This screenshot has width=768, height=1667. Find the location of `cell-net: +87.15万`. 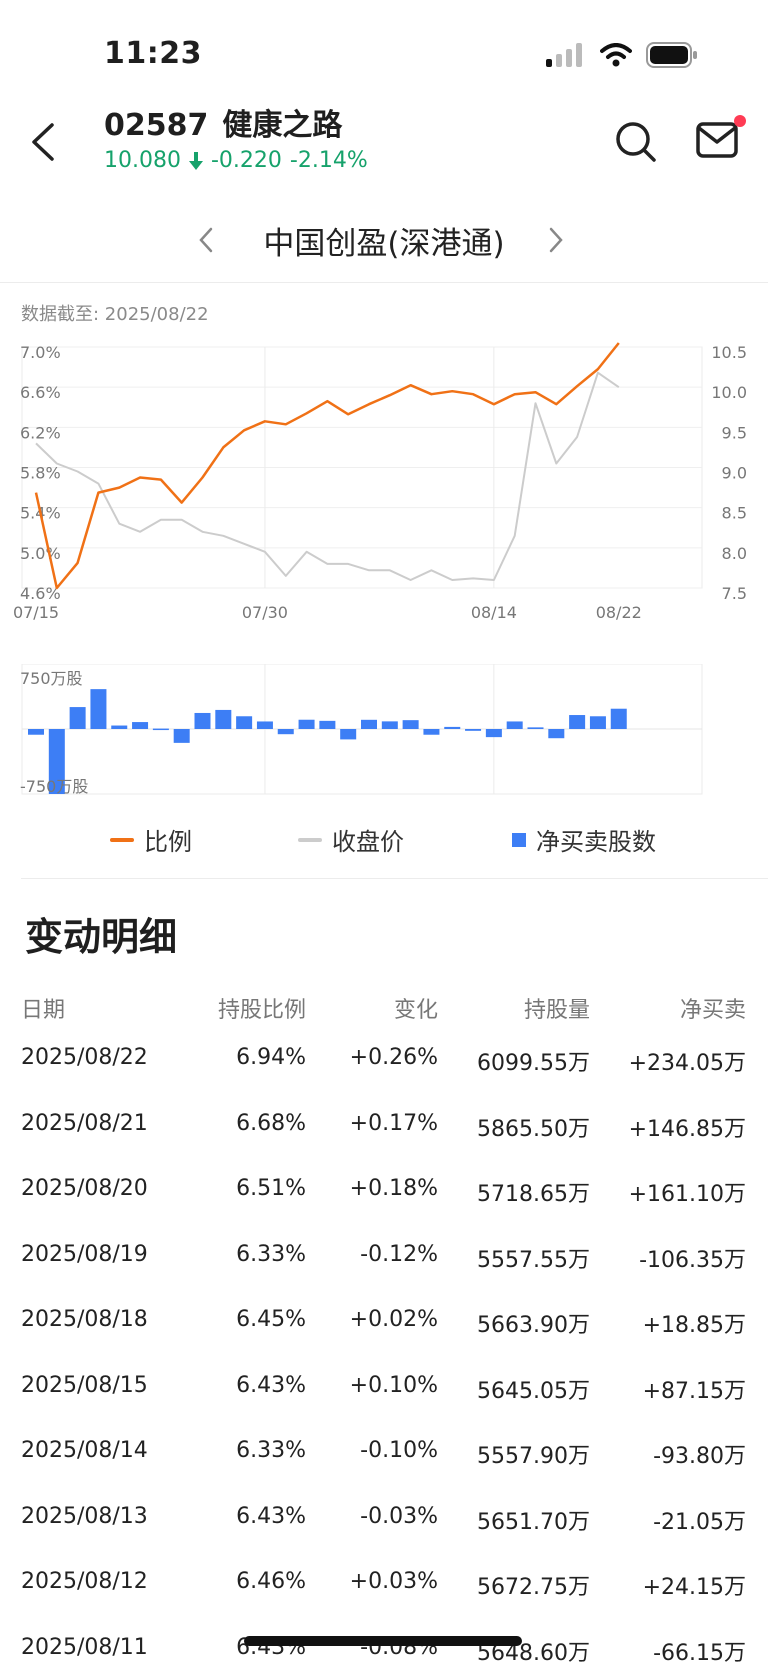

cell-net: +87.15万 is located at coordinates (694, 1391).